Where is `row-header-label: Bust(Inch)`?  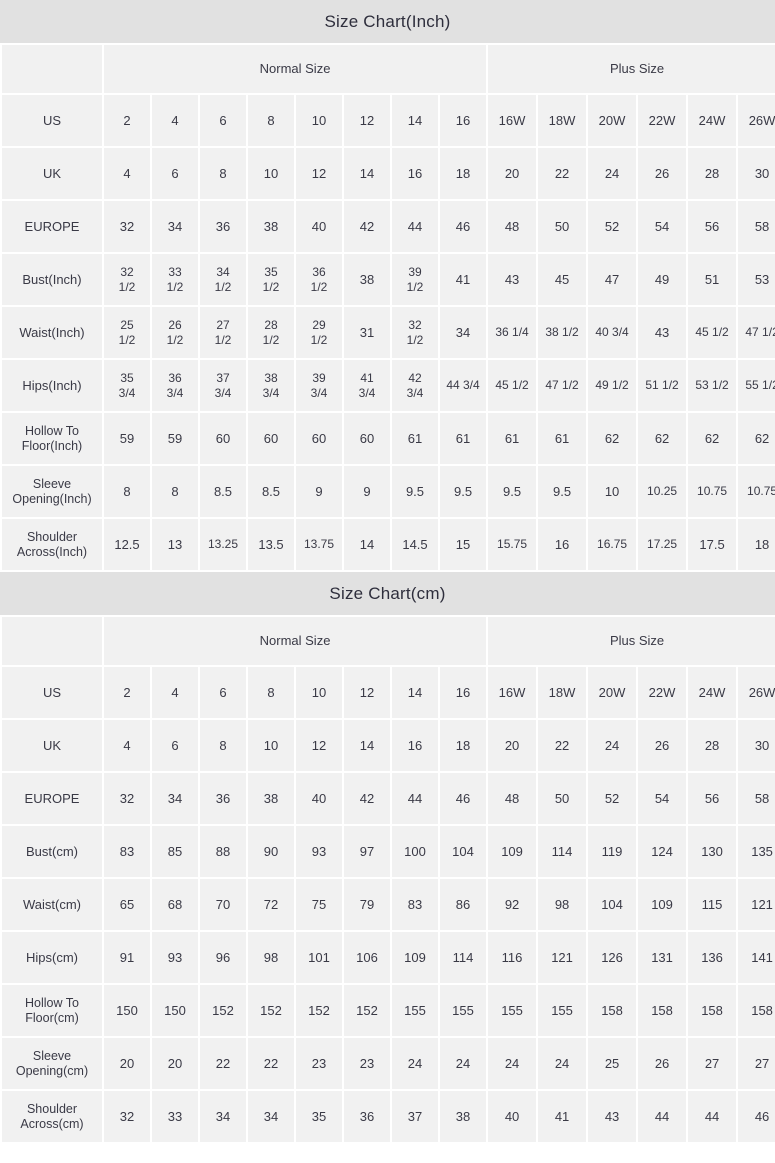
row-header-label: Bust(Inch) is located at coordinates (52, 279).